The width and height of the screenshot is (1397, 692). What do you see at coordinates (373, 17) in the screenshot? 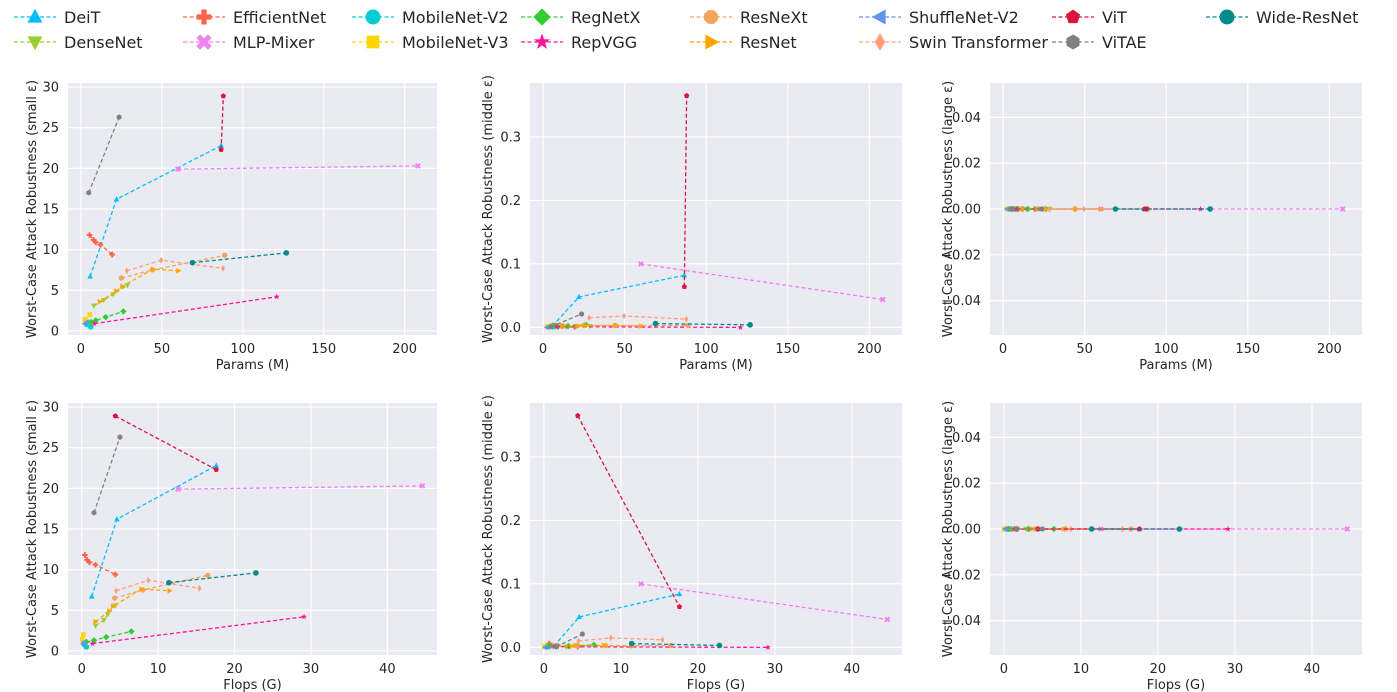
I see `legend-marker-circle-icon` at bounding box center [373, 17].